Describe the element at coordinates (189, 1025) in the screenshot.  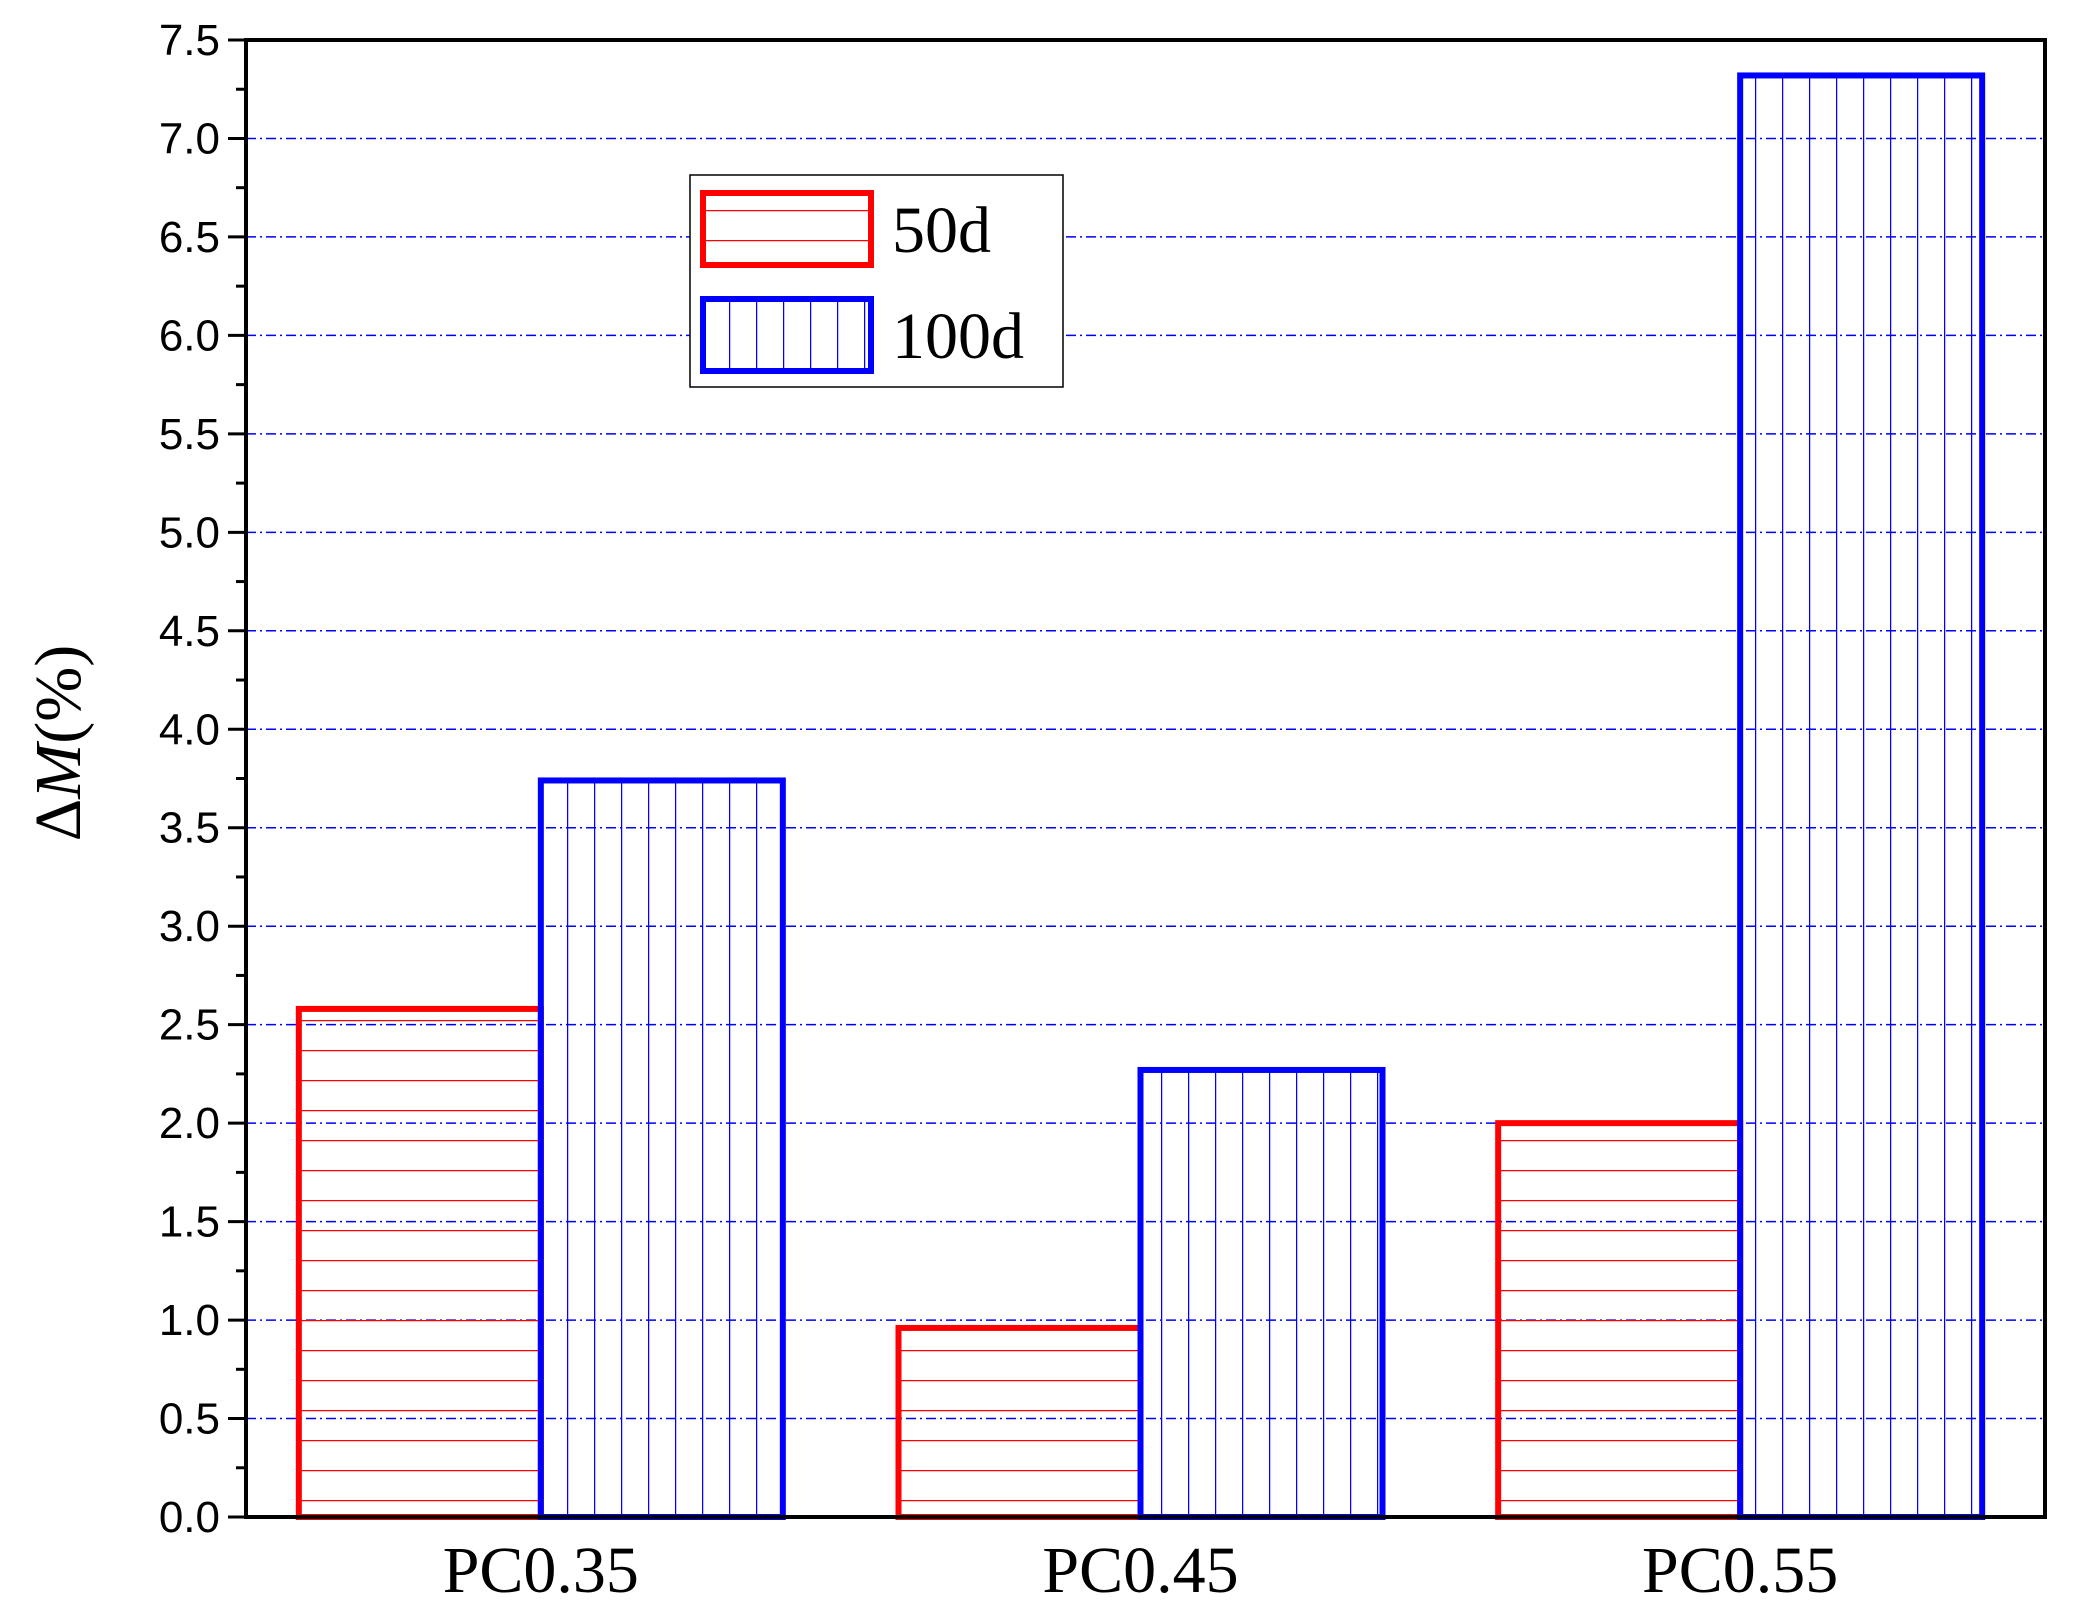
I see `y-tick-label: 2.5` at that location.